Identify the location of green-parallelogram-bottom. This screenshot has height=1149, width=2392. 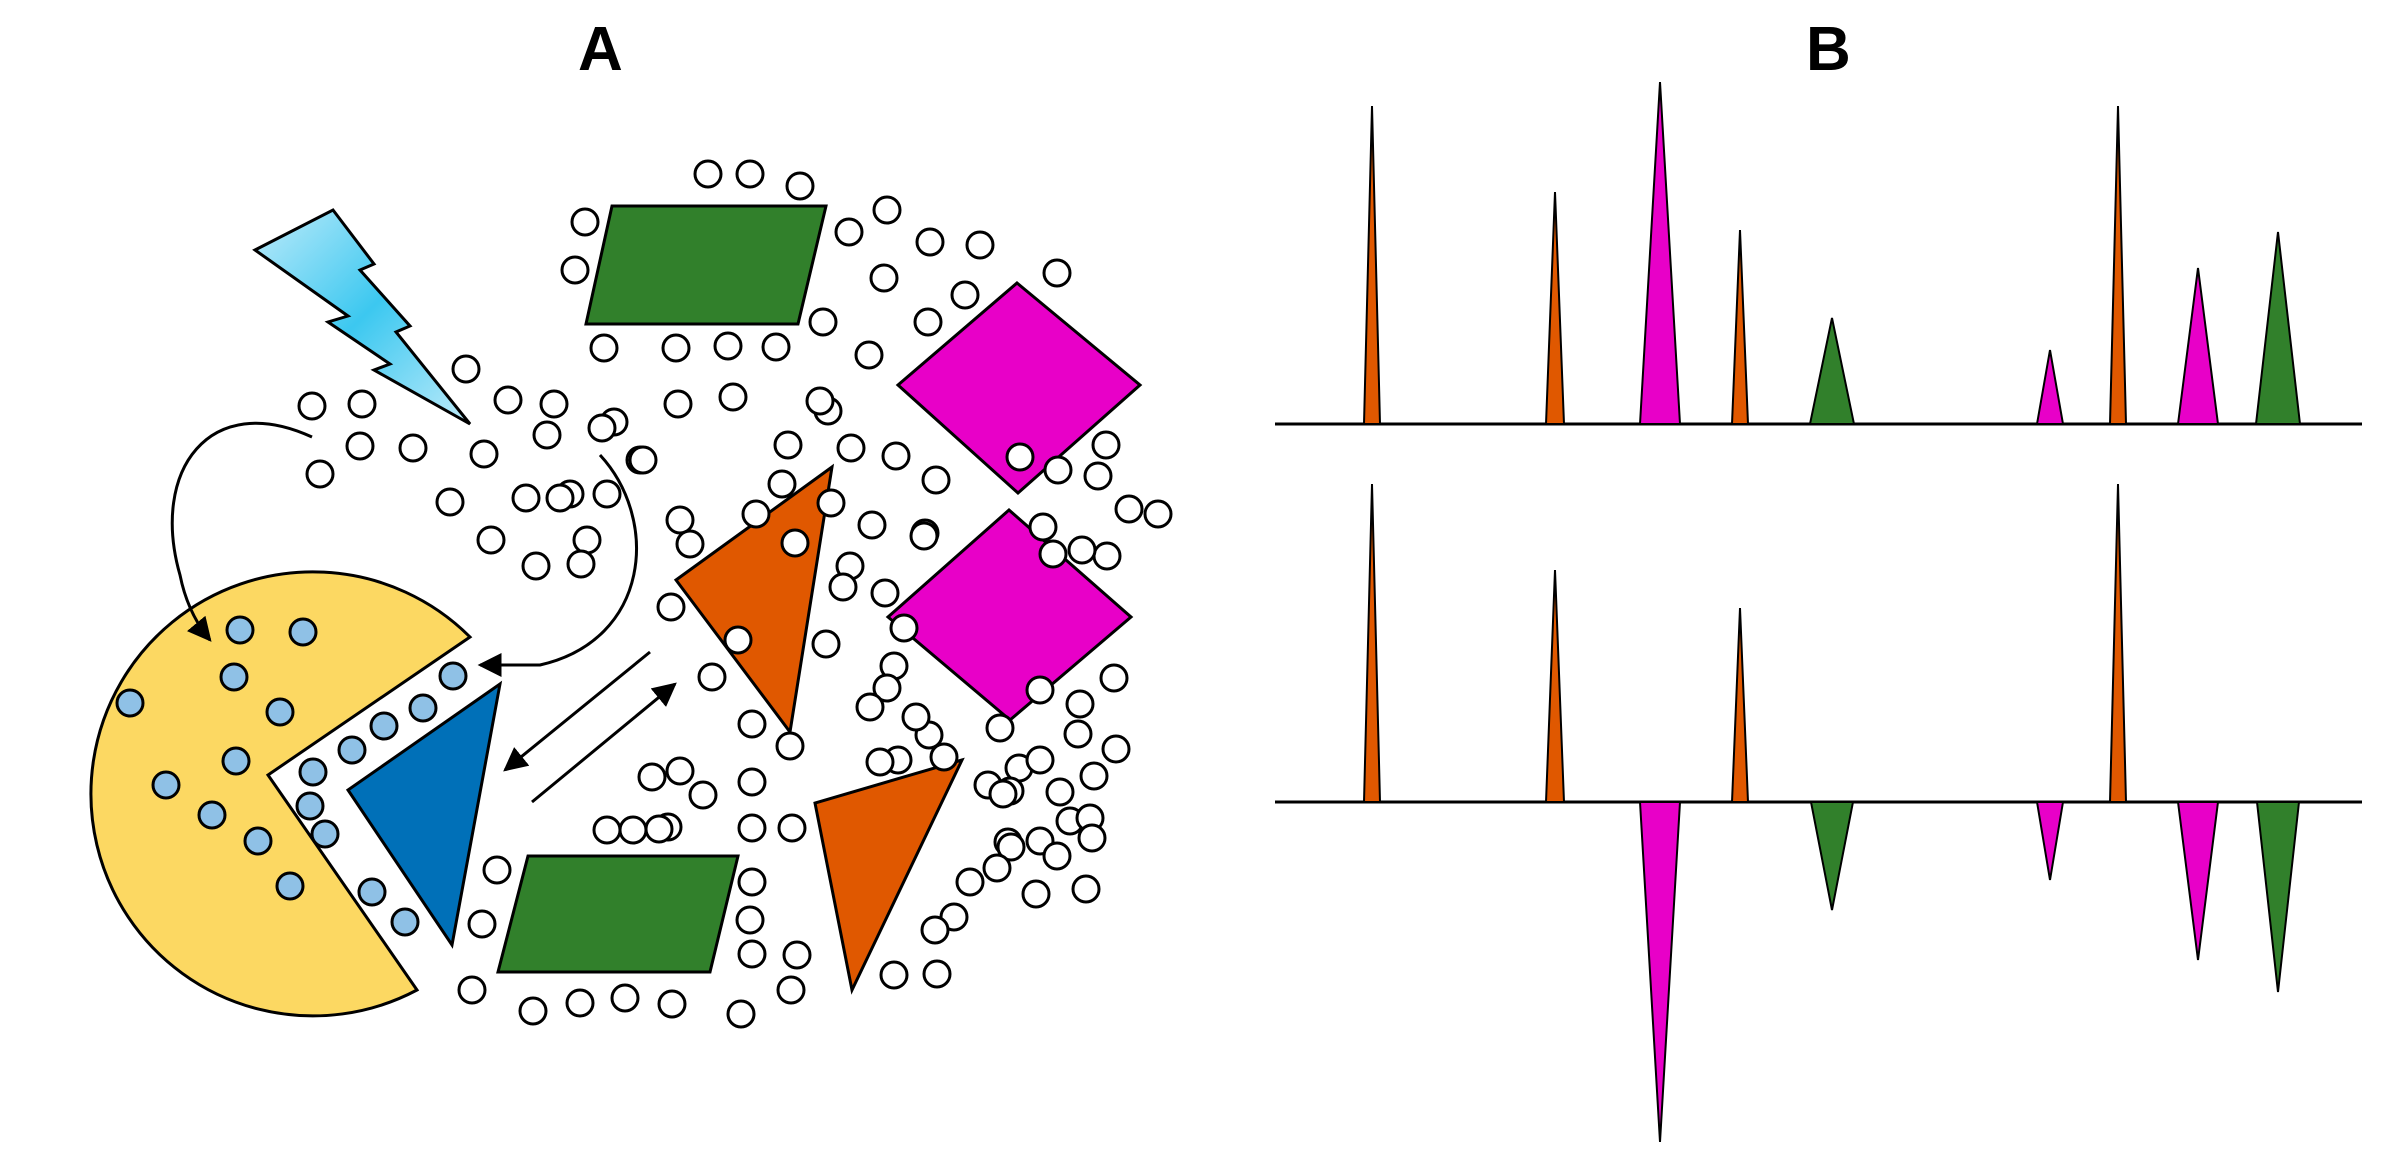
(618, 914).